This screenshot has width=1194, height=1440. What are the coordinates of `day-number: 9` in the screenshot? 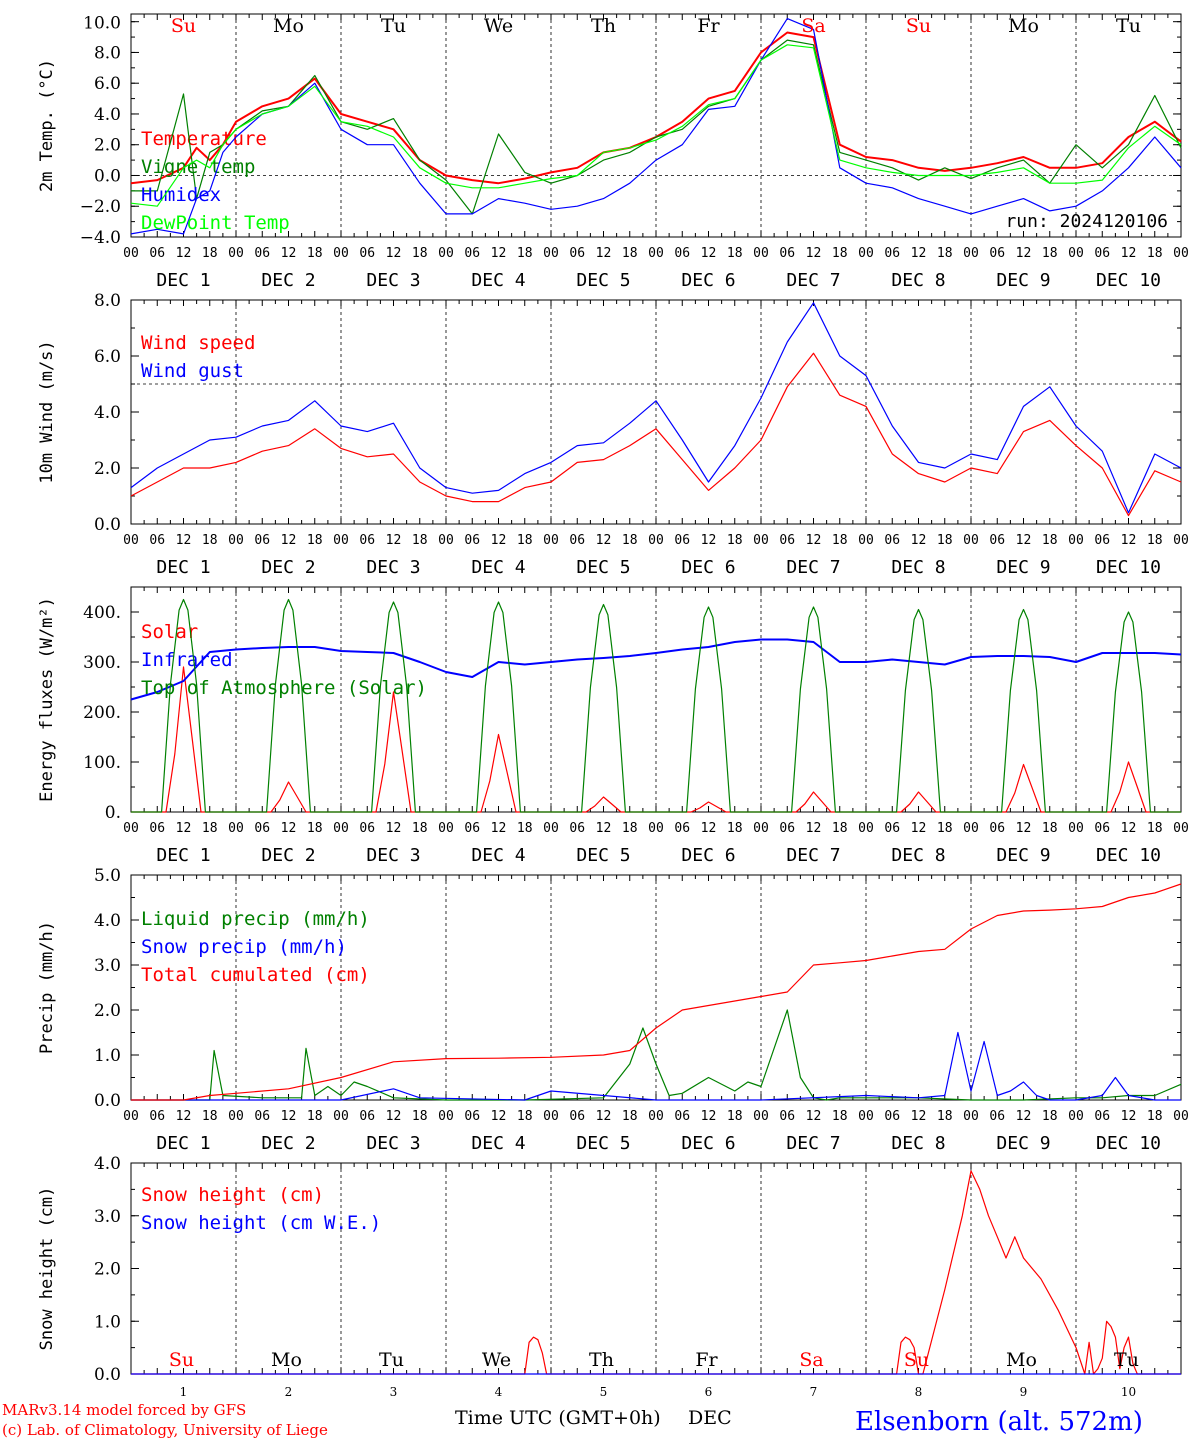 It's located at (1024, 1392).